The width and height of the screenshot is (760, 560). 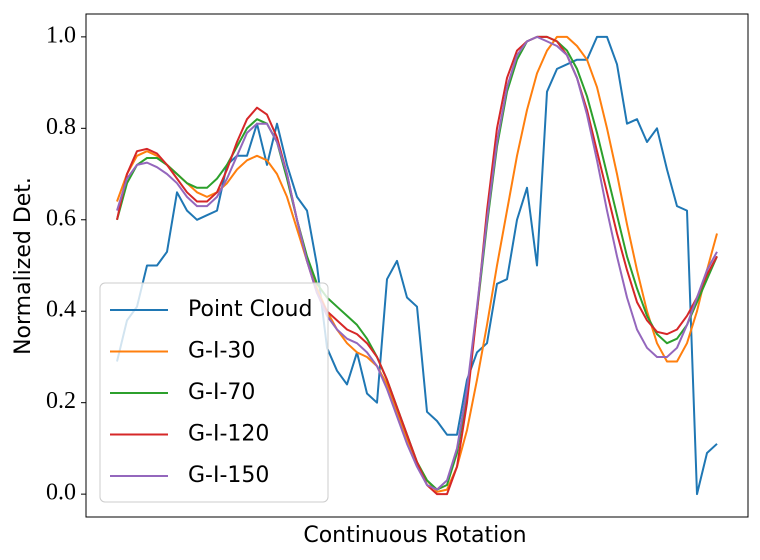 I want to click on legend-label: G-I-30, so click(x=221, y=351).